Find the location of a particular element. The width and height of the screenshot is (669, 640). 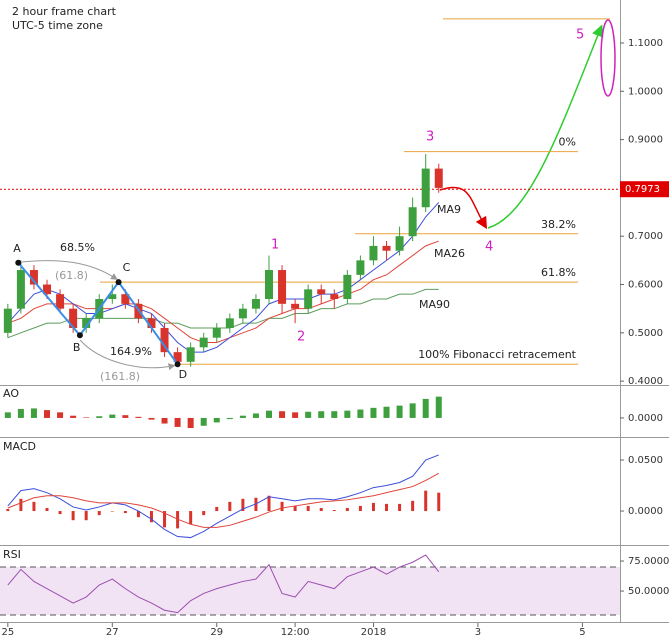

fib-label: 38.2% is located at coordinates (558, 224).